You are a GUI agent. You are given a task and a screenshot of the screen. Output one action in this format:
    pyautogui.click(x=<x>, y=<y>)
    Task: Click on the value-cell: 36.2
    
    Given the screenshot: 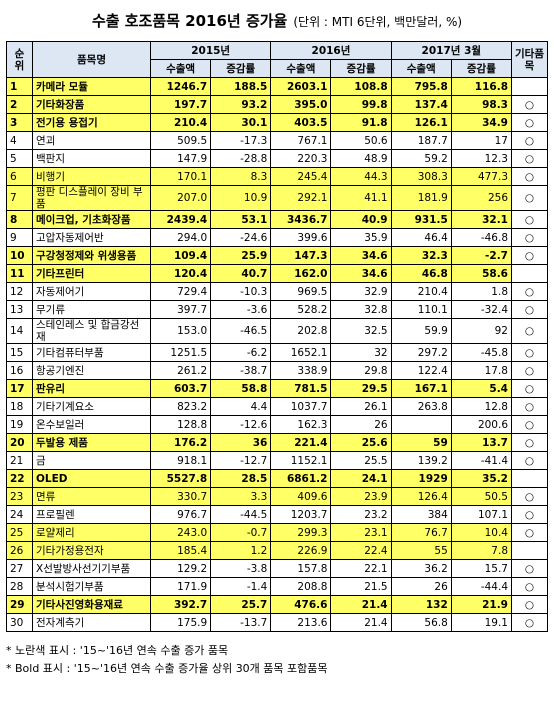 What is the action you would take?
    pyautogui.click(x=421, y=568)
    